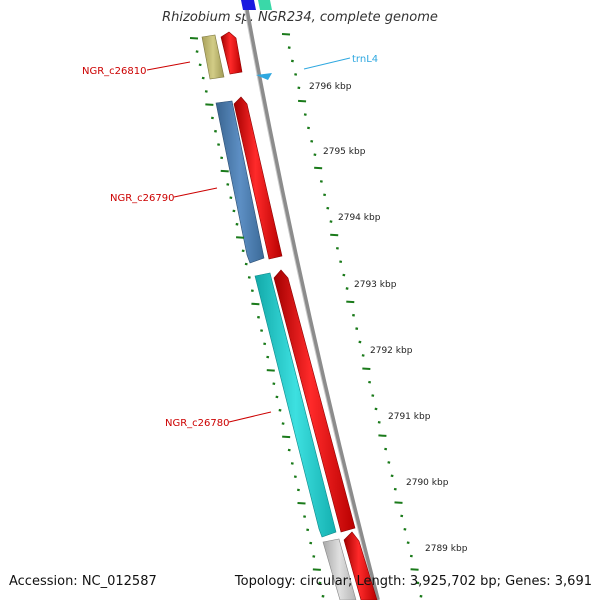 The height and width of the screenshot is (600, 600). Describe the element at coordinates (195, 192) in the screenshot. I see `leader-ngr-c26790` at that location.